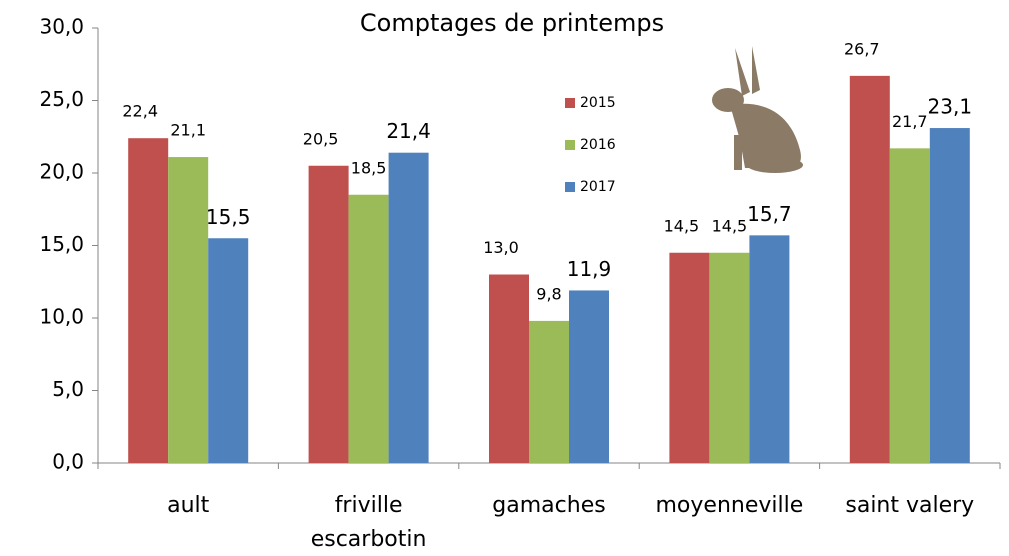 The image size is (1009, 556). What do you see at coordinates (549, 505) in the screenshot?
I see `x-tick-label: gamaches` at bounding box center [549, 505].